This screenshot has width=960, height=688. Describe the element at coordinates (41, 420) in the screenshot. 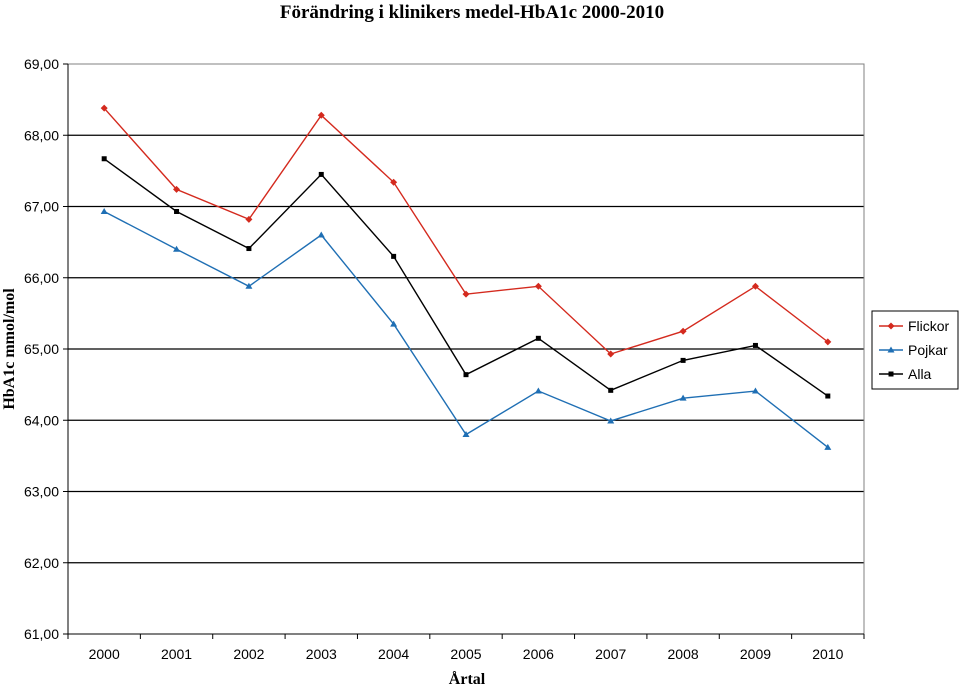

I see `y-tick-label: 64,00` at that location.